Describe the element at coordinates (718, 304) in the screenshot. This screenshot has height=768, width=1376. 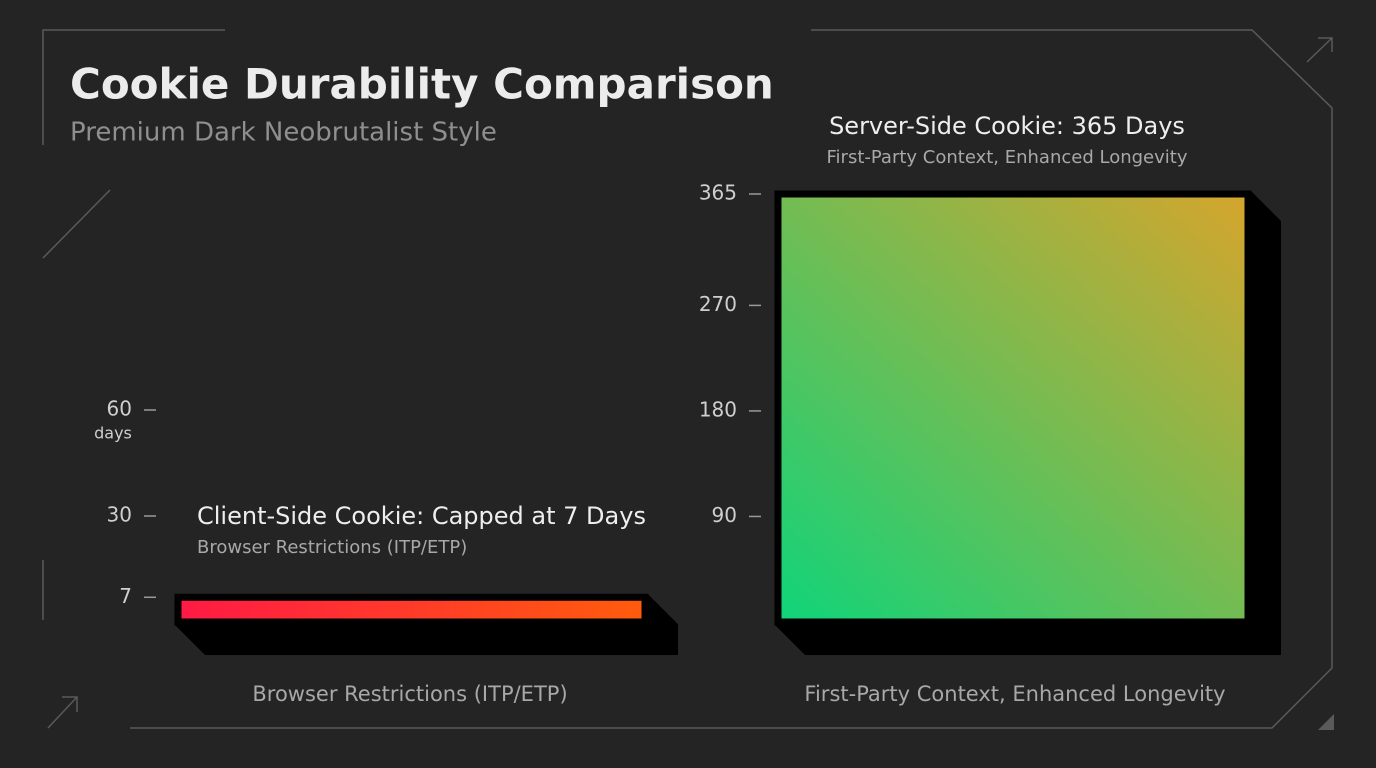
I see `y-tick-label: 270` at that location.